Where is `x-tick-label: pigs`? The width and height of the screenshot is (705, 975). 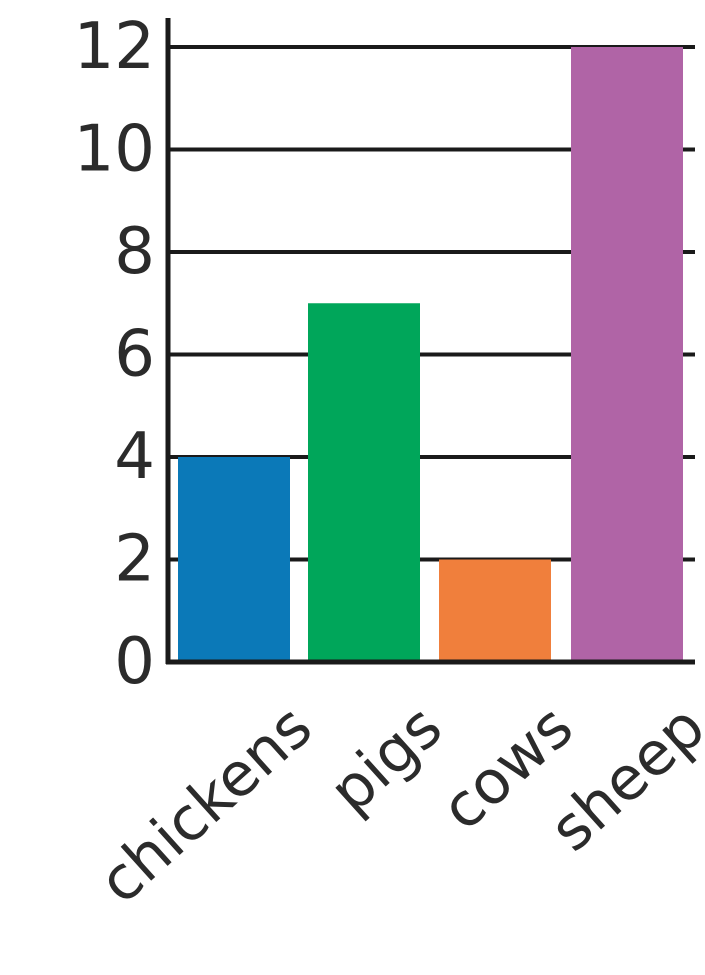
x-tick-label: pigs is located at coordinates (385, 759).